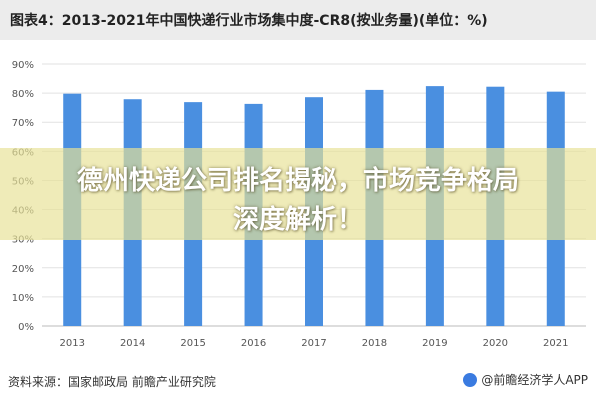  Describe the element at coordinates (253, 343) in the screenshot. I see `x-tick-label: 2016` at that location.